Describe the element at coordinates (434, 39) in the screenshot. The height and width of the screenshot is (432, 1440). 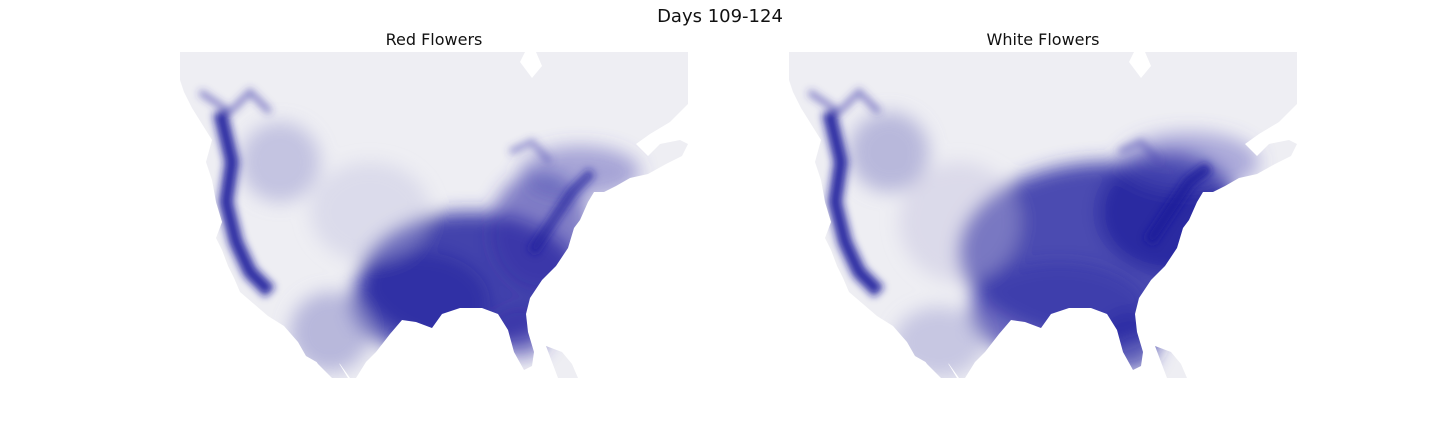
I see `red-flowers-title: Red Flowers` at that location.